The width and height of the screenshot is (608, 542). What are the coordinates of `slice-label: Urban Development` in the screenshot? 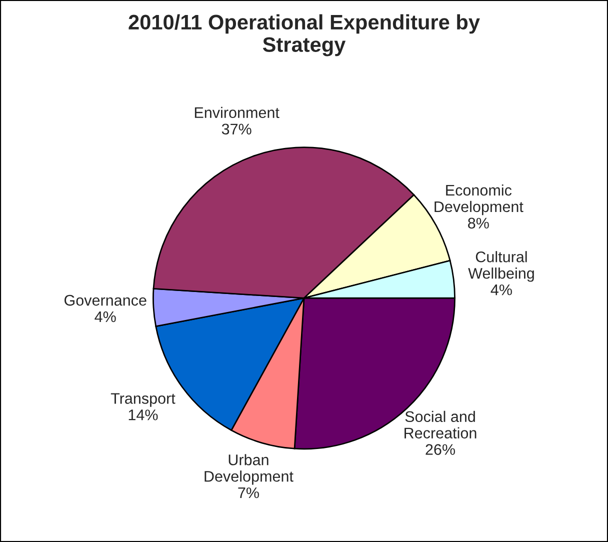 It's located at (249, 469).